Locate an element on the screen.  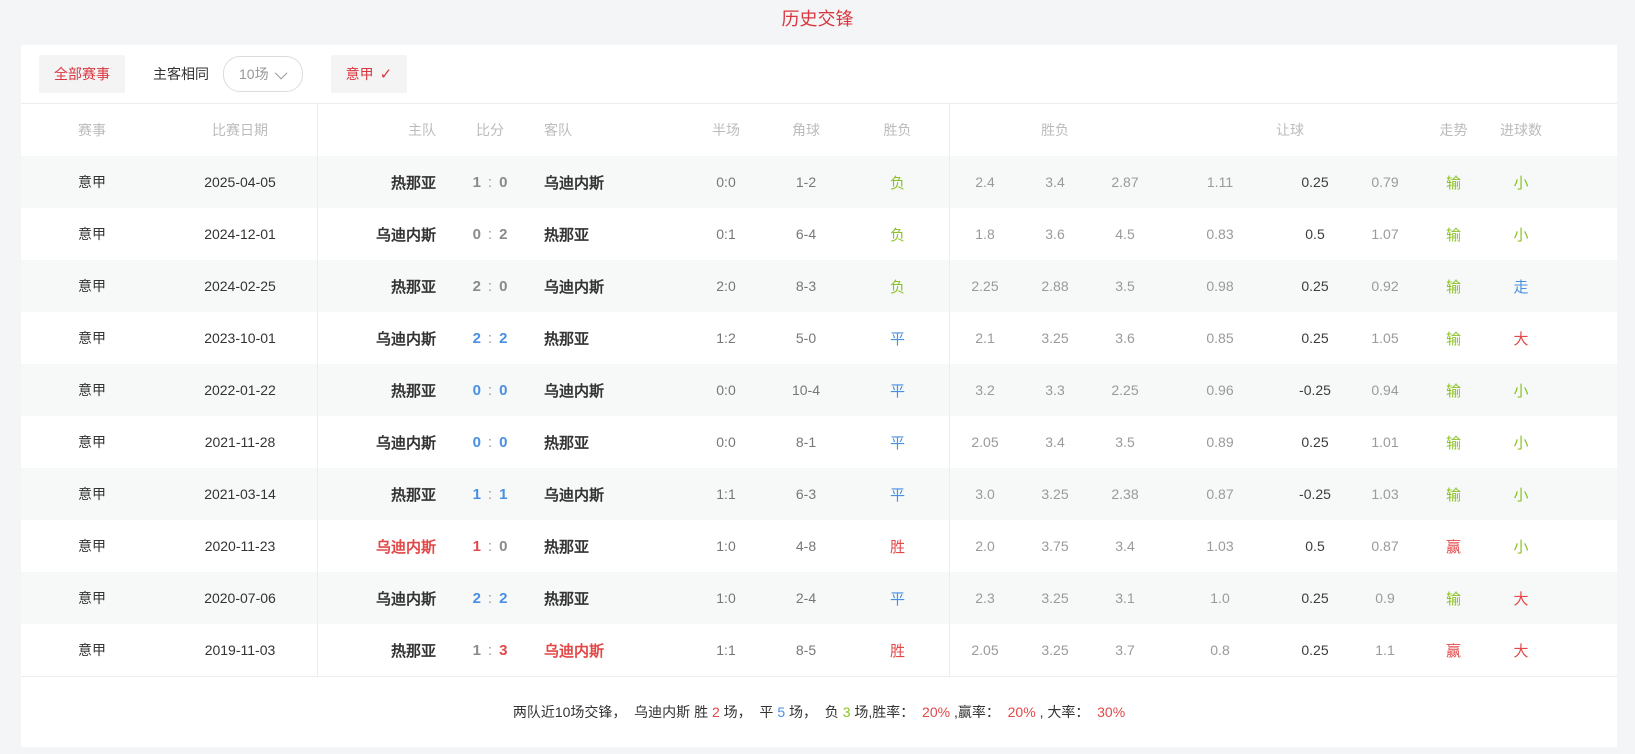
cell-odds-3: 3.6 is located at coordinates (1125, 338).